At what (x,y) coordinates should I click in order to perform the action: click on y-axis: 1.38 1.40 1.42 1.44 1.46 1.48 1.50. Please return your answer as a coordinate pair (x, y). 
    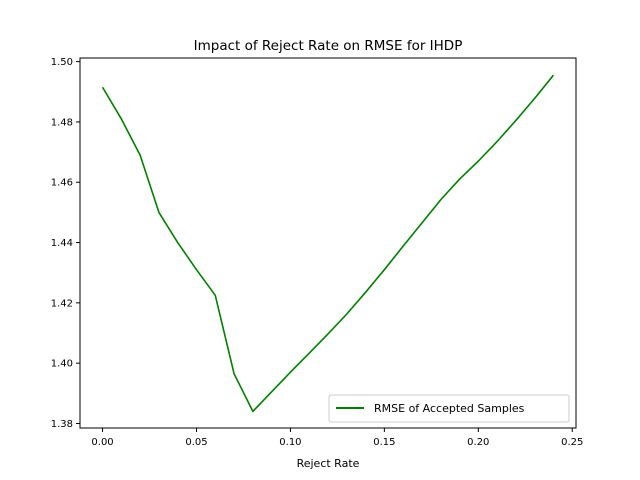
    Looking at the image, I should click on (65, 243).